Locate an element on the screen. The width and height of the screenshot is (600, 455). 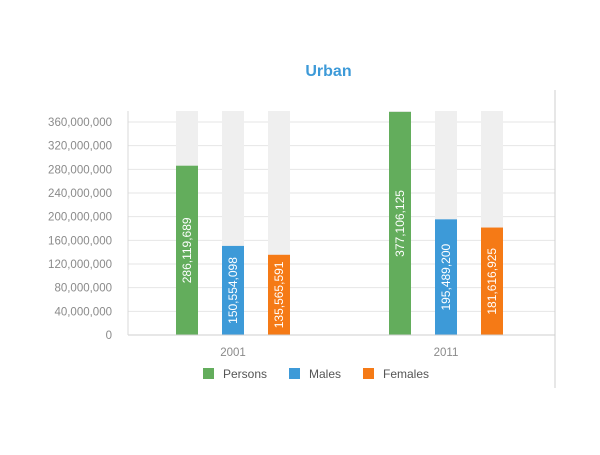
chart-title: Urban is located at coordinates (328, 71).